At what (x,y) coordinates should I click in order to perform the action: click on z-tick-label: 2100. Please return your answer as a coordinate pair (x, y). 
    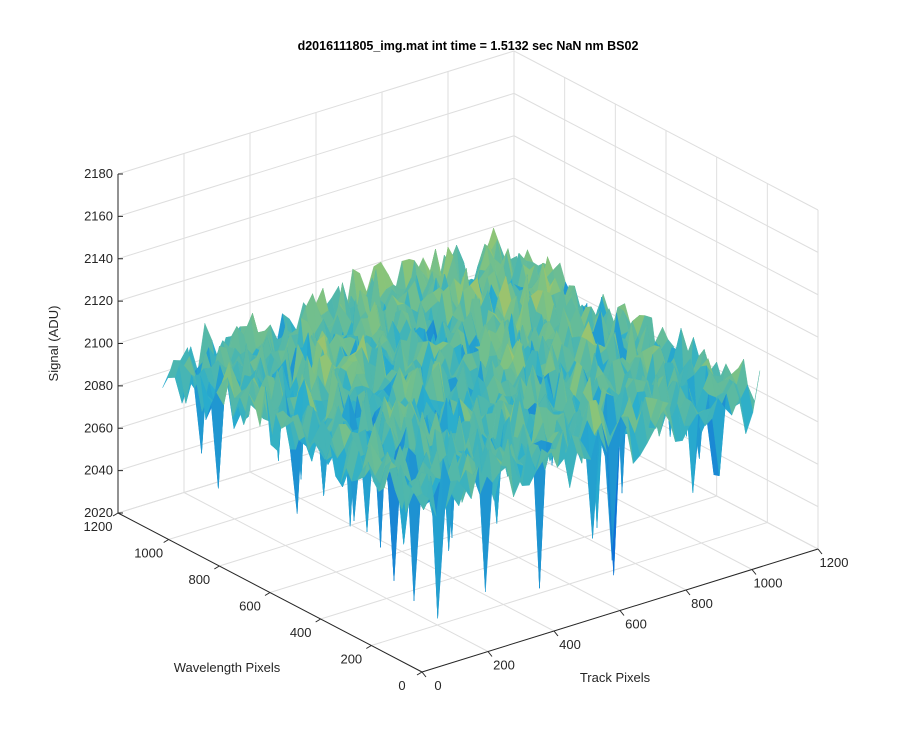
    Looking at the image, I should click on (98, 343).